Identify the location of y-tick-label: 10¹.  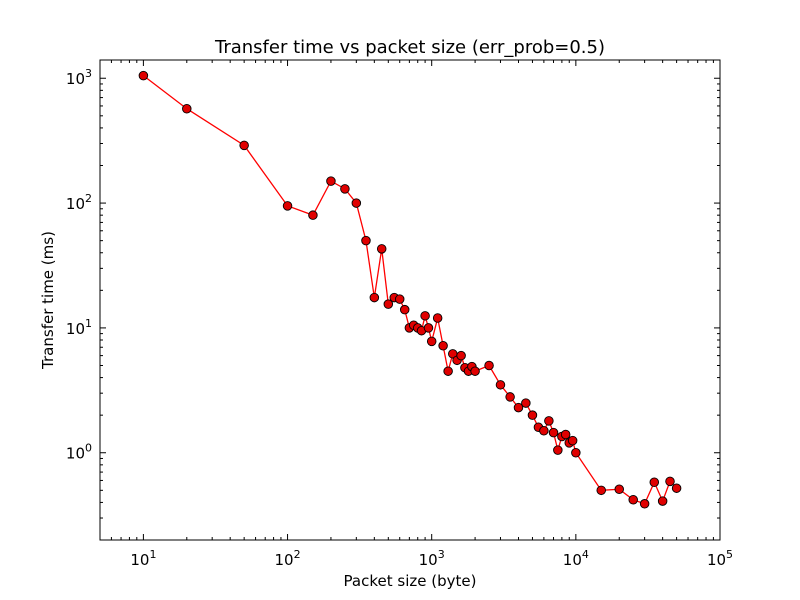
(79, 327).